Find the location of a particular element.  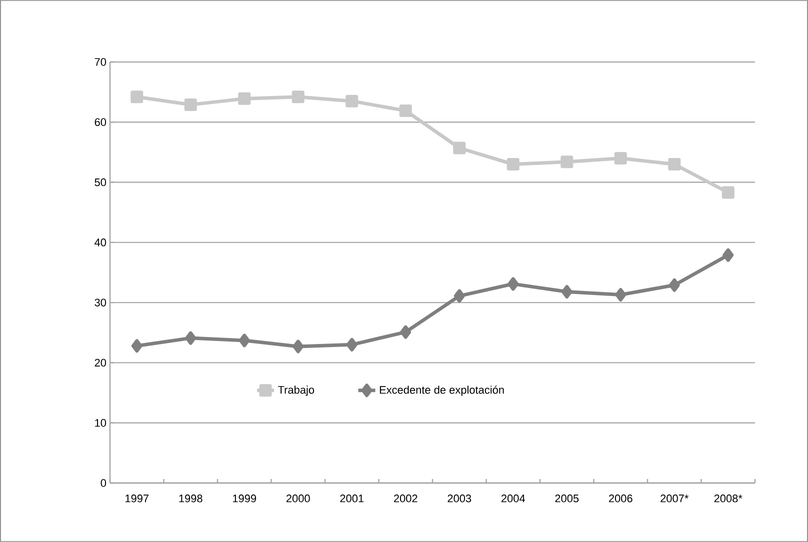

x-tick-label: 2005 is located at coordinates (567, 498).